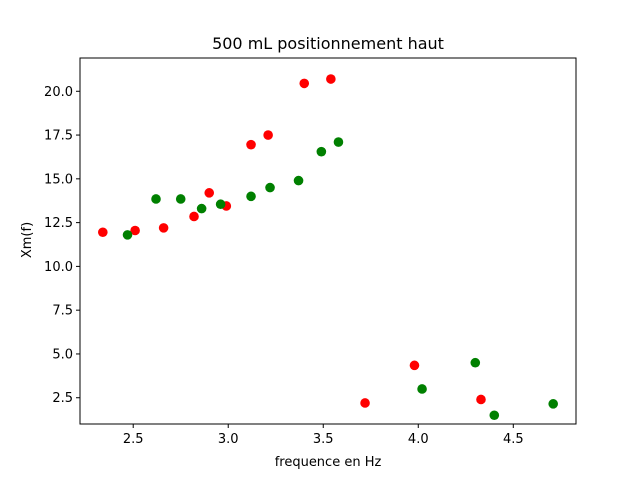  What do you see at coordinates (62, 398) in the screenshot?
I see `y-tick-label: 2.5` at bounding box center [62, 398].